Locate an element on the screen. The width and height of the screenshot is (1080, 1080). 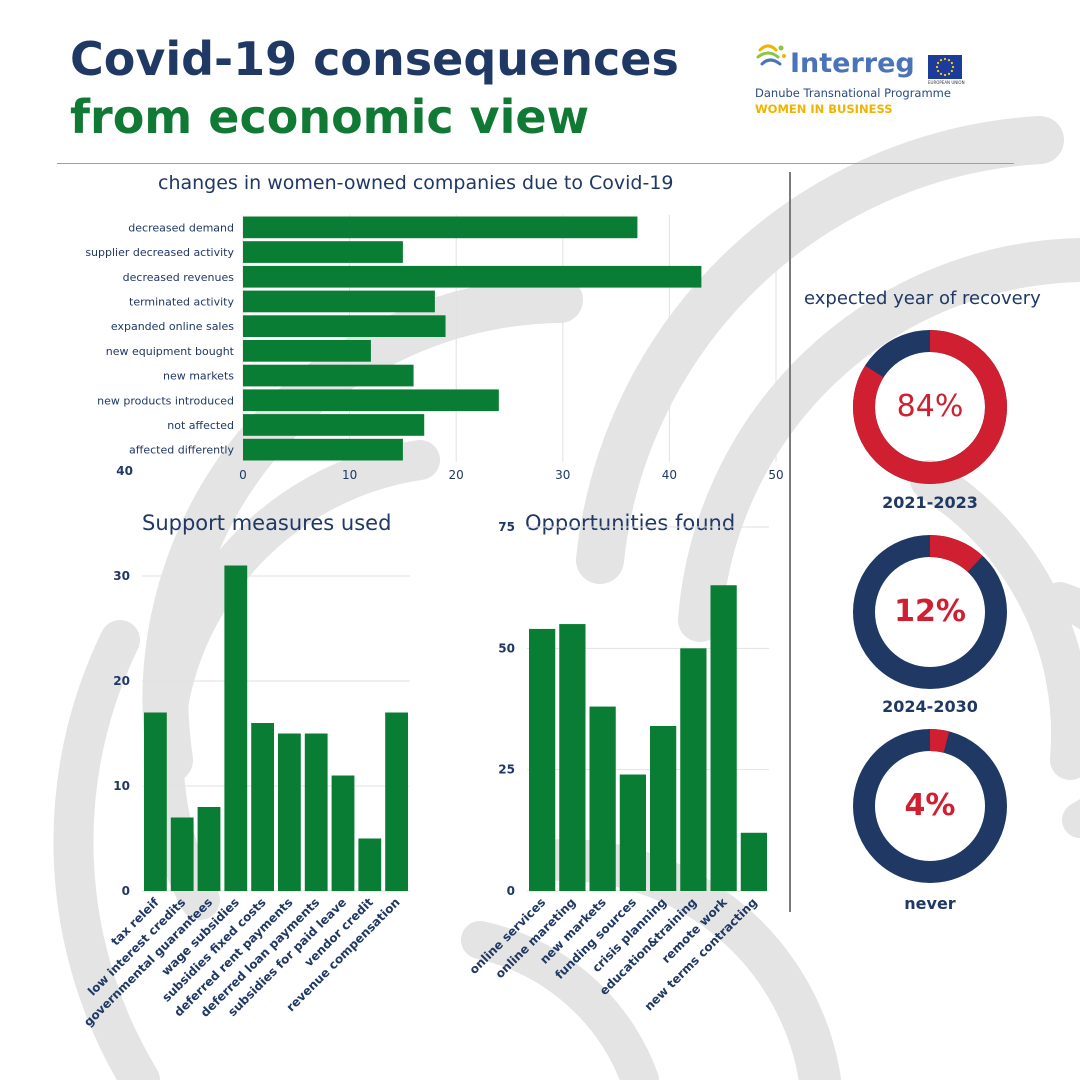
header-divider is located at coordinates (535, 163).